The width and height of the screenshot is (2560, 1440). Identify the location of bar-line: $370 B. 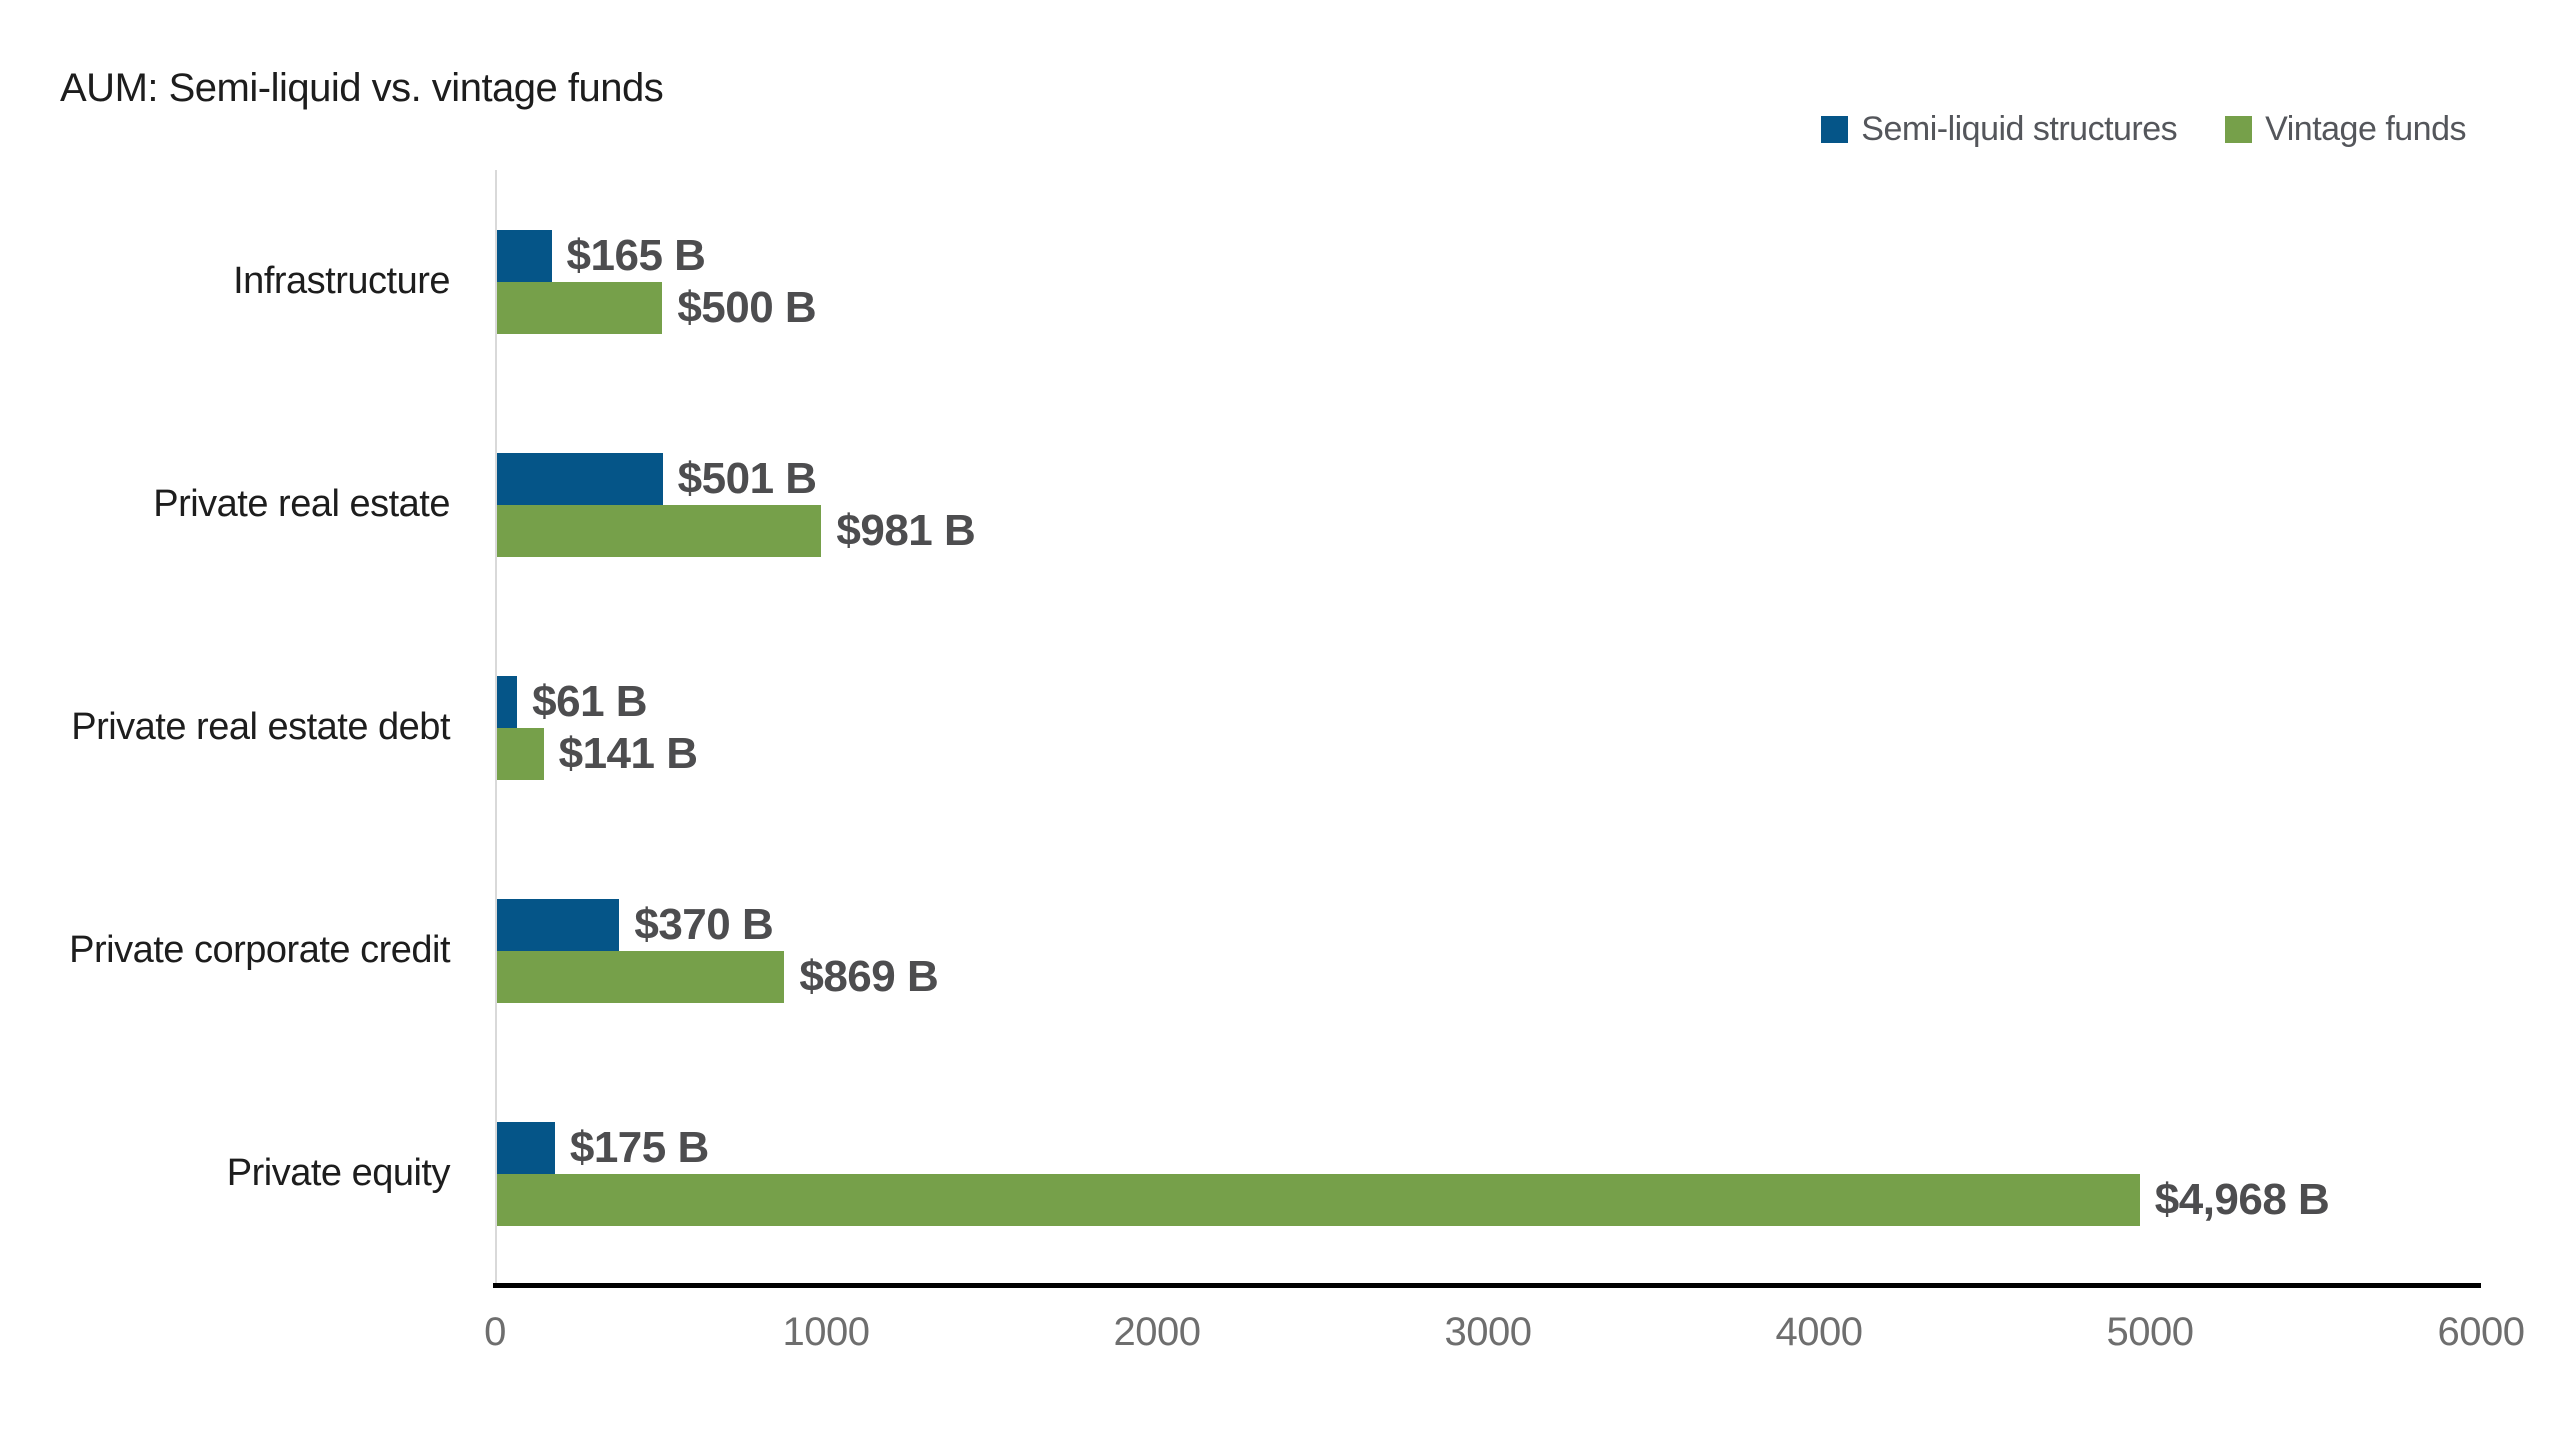
(1489, 924).